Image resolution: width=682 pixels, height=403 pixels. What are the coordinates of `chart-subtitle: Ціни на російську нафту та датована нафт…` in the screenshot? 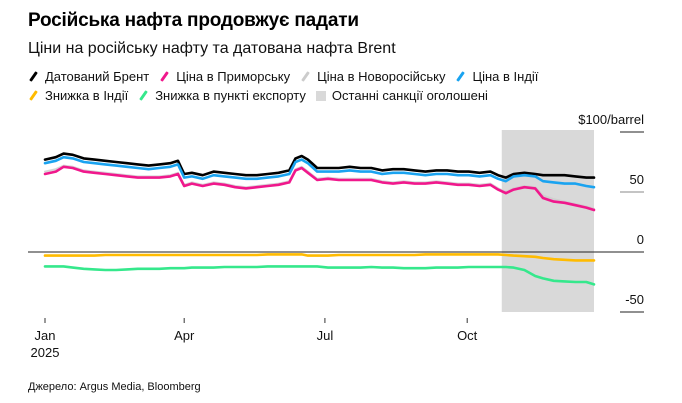 It's located at (212, 48).